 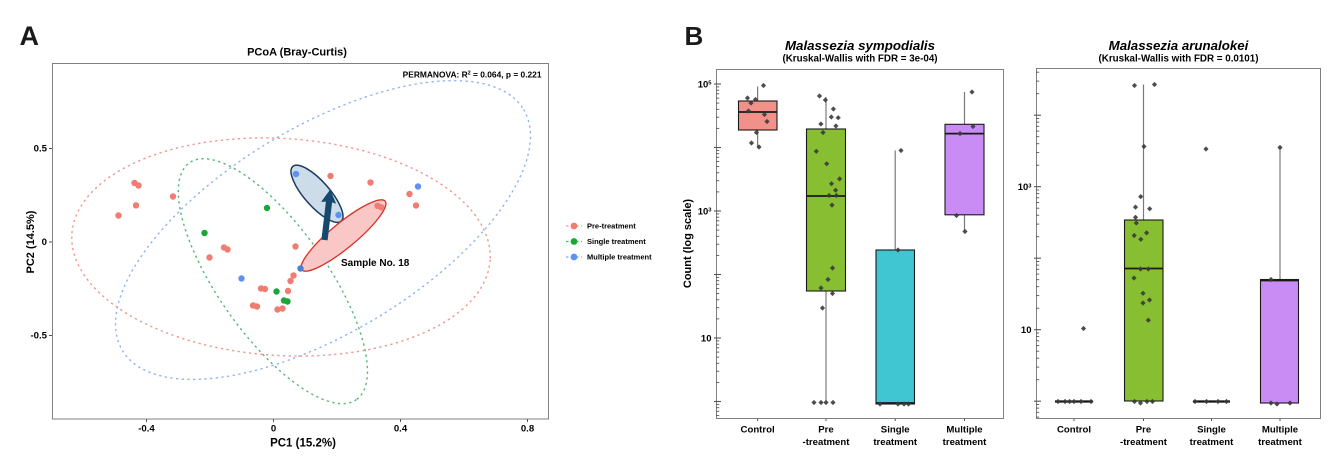 What do you see at coordinates (472, 75) in the screenshot?
I see `svg-text:PERMANOVA: R2 = 0.064, p = 0.2: PERMANOVA: R2 = 0.064, p = 0.221` at bounding box center [472, 75].